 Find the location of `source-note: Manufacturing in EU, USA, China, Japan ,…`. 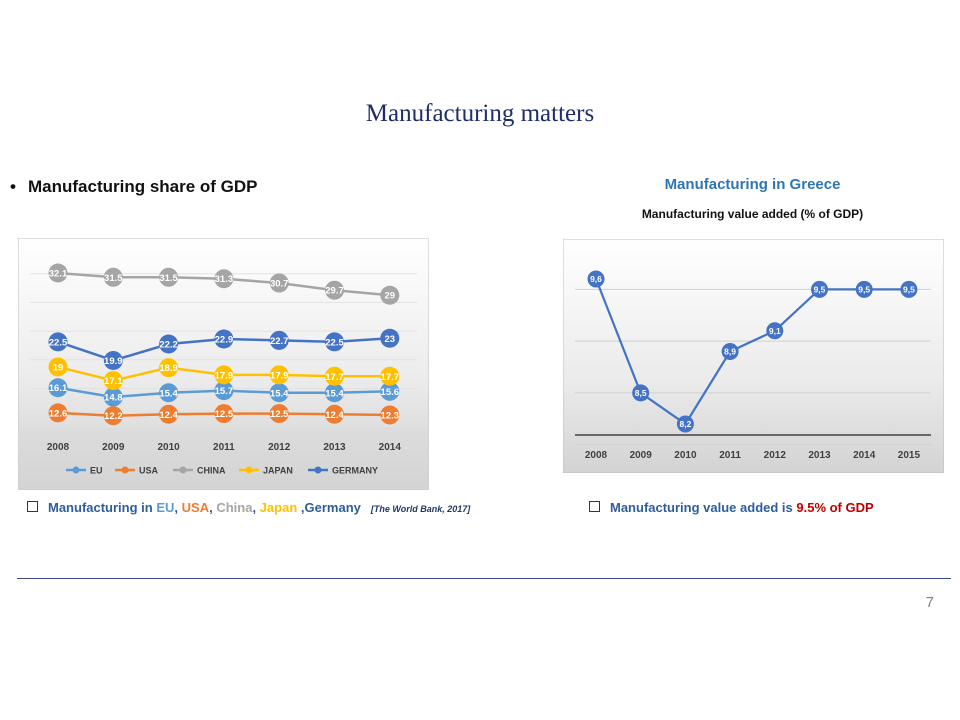

source-note: Manufacturing in EU, USA, China, Japan ,… is located at coordinates (248, 507).